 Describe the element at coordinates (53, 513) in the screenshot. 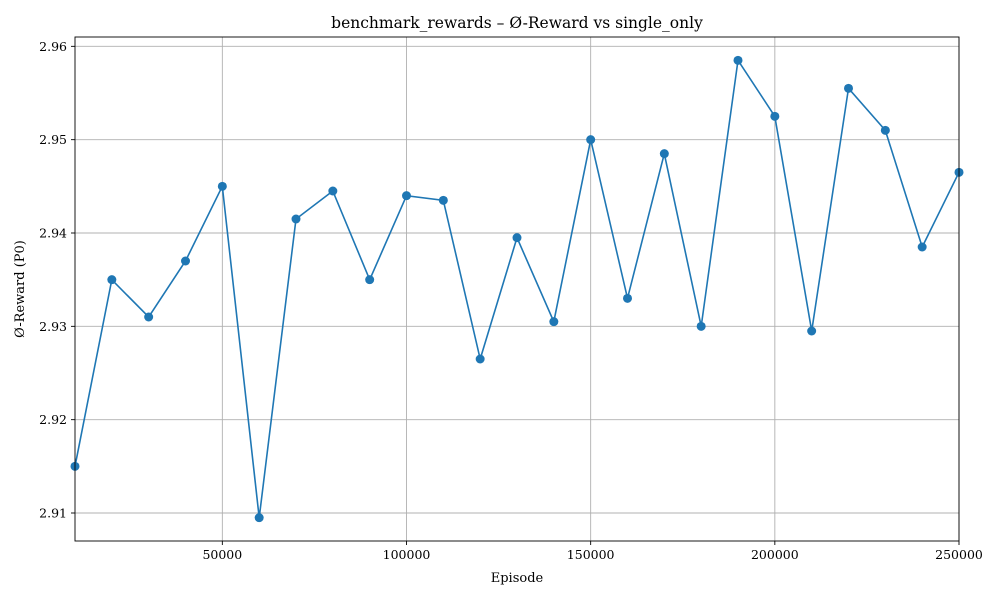

I see `y-tick-label: 2.91` at that location.